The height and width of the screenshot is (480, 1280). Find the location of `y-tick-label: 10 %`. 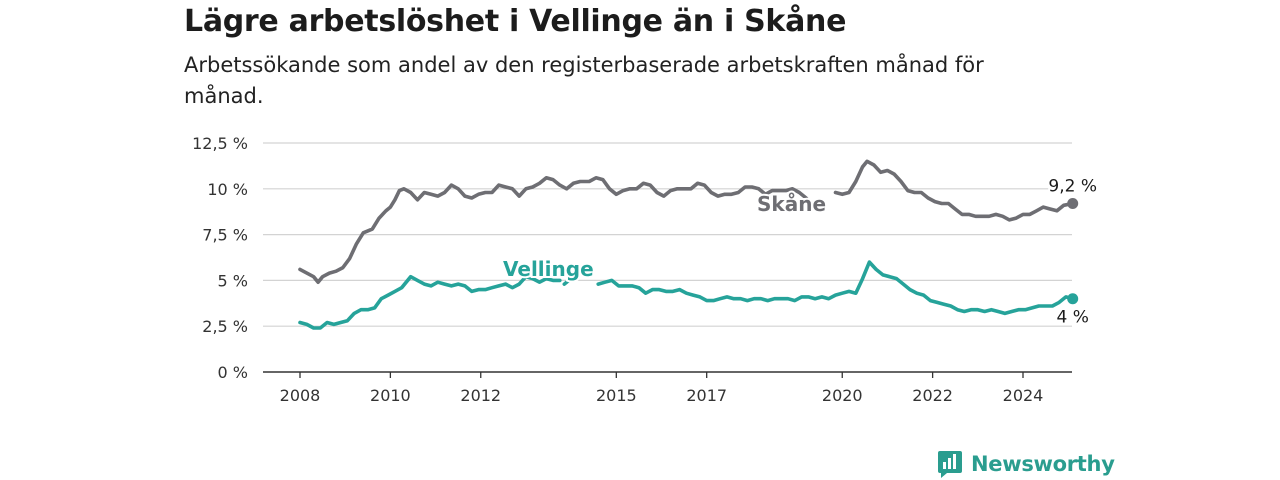

y-tick-label: 10 % is located at coordinates (227, 189).